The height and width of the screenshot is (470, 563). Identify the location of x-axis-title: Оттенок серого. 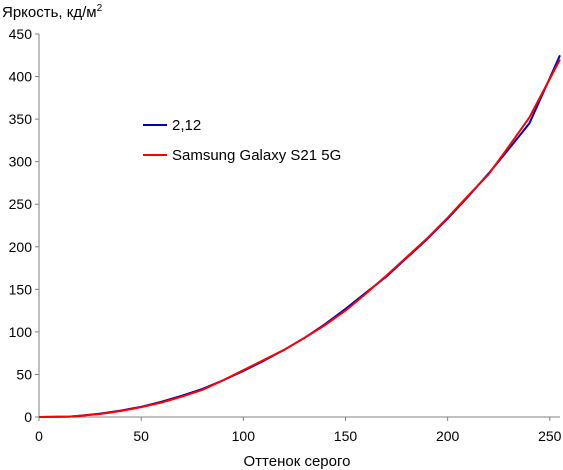
(297, 461).